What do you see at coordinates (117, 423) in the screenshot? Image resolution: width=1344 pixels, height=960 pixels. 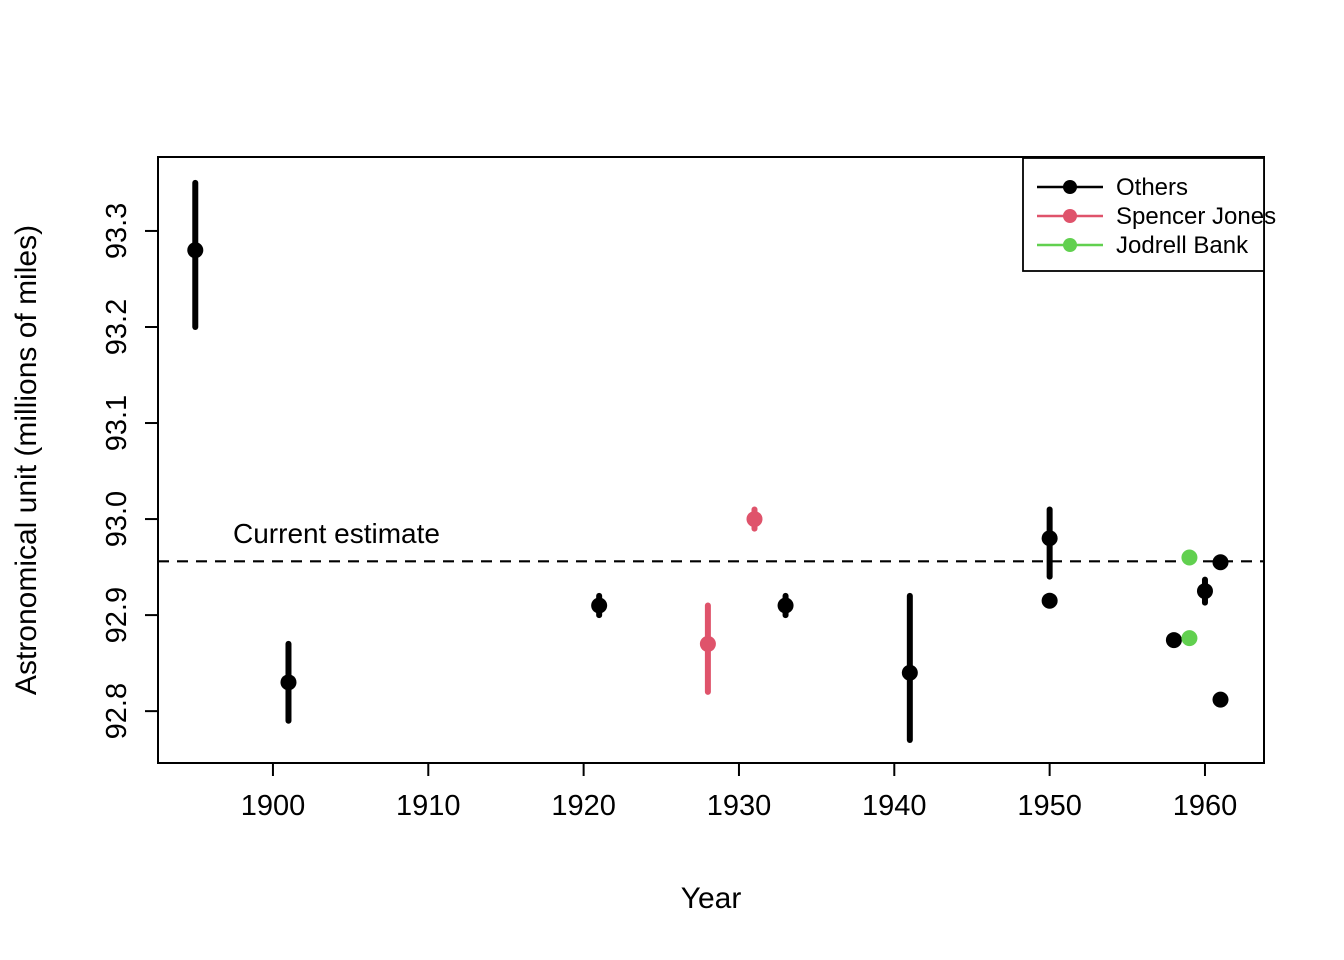 I see `y-tick-label: 93.1` at bounding box center [117, 423].